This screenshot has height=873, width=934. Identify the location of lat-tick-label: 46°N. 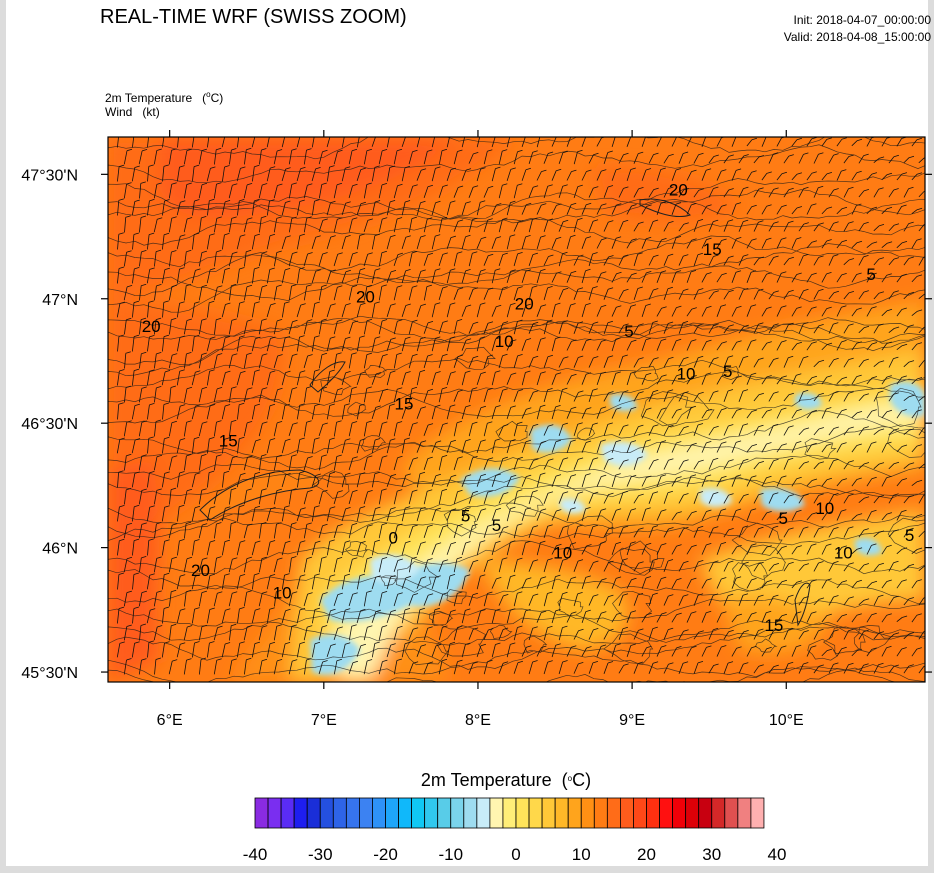
(60, 549).